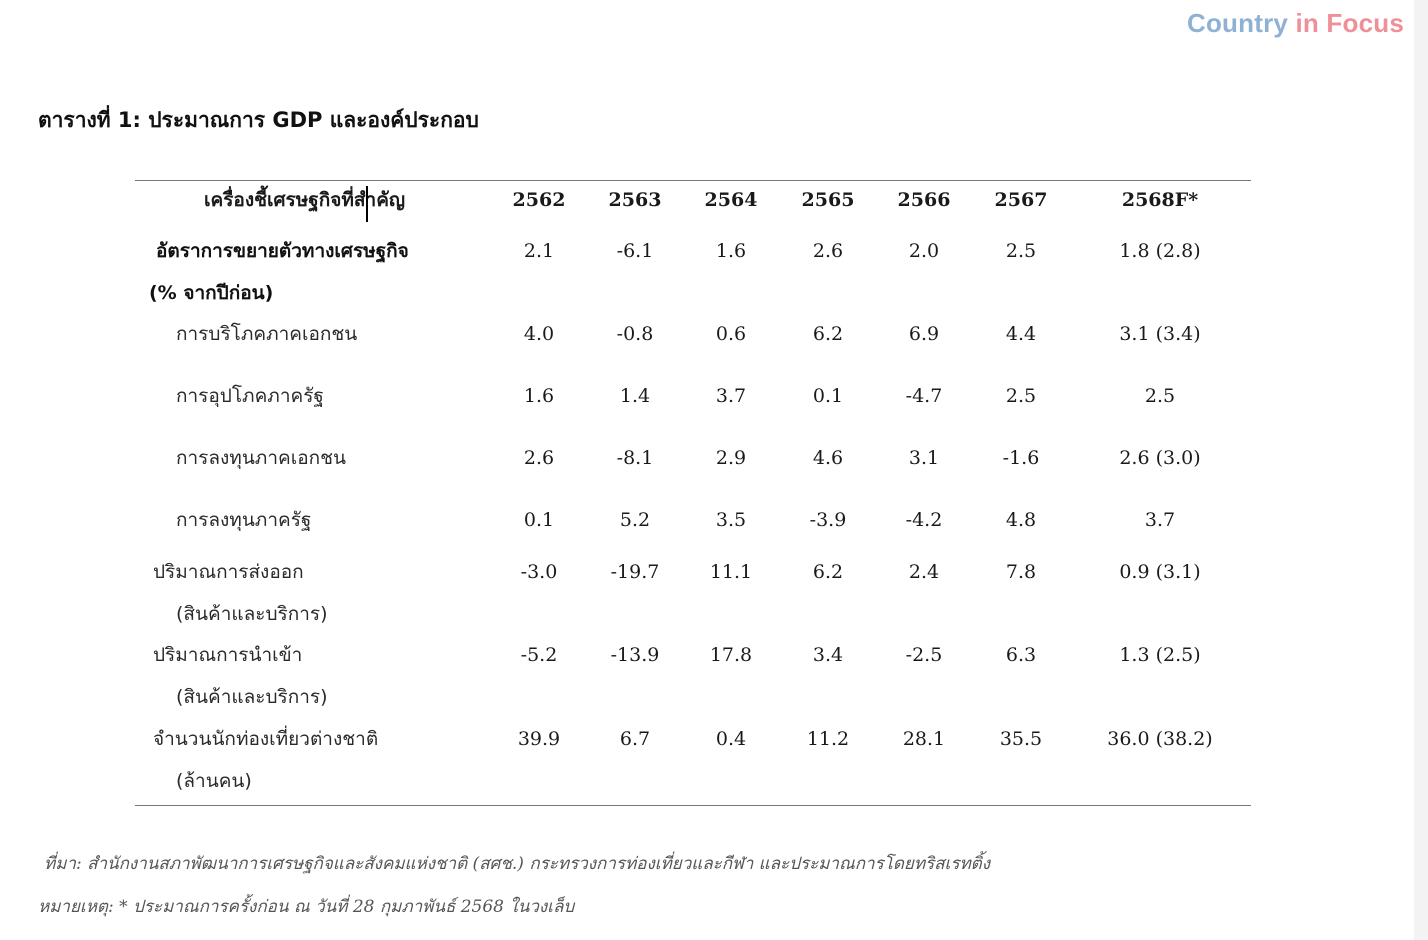 The width and height of the screenshot is (1428, 940). What do you see at coordinates (244, 520) in the screenshot?
I see `row-label-public-investment: การลงทุนภาครัฐ` at bounding box center [244, 520].